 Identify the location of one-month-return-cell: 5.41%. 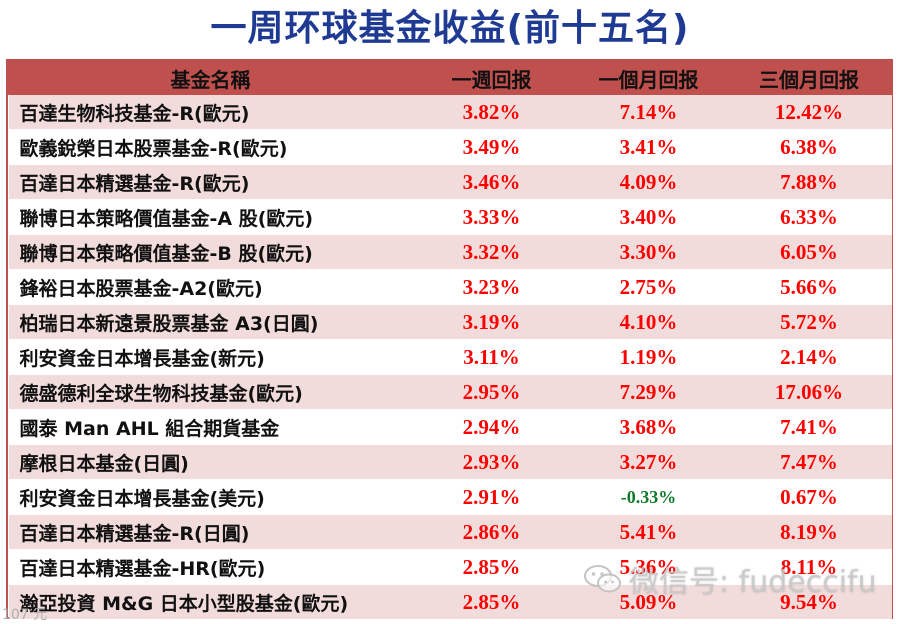
(648, 532).